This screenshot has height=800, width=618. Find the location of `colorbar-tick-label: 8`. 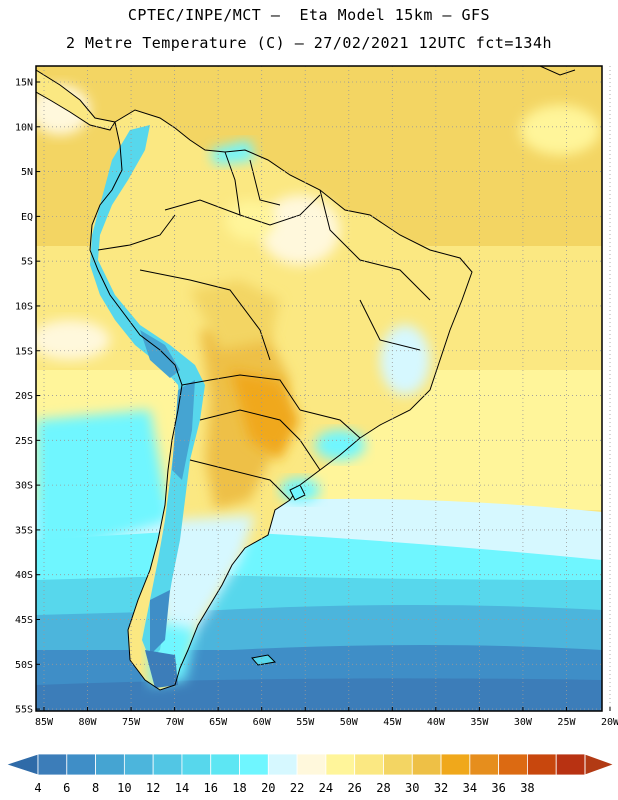

colorbar-tick-label: 8 is located at coordinates (95, 788).